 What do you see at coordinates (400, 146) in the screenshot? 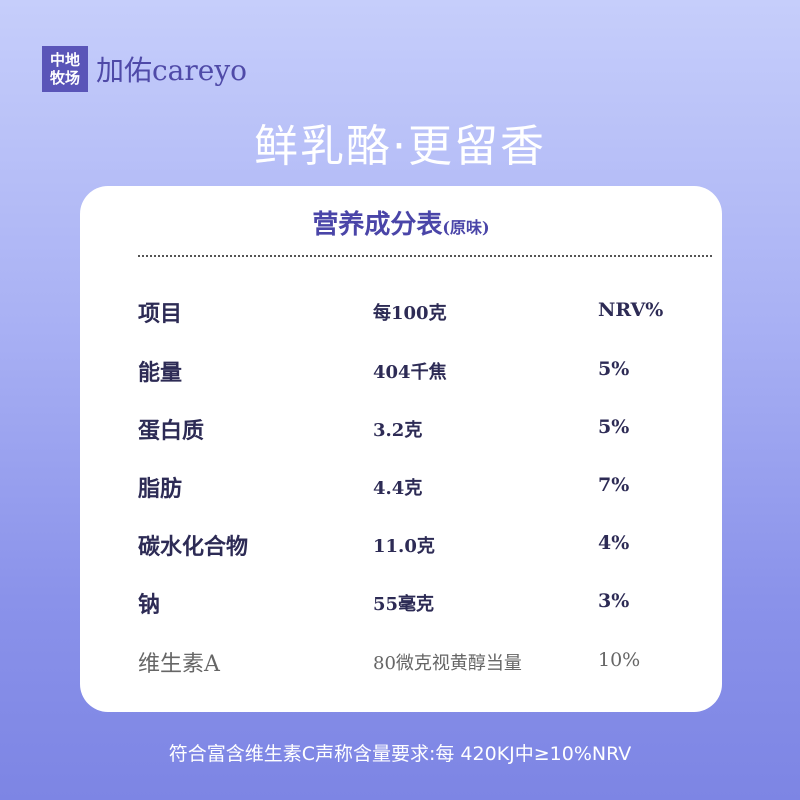
I see `headline: 鲜乳酪·更留香` at bounding box center [400, 146].